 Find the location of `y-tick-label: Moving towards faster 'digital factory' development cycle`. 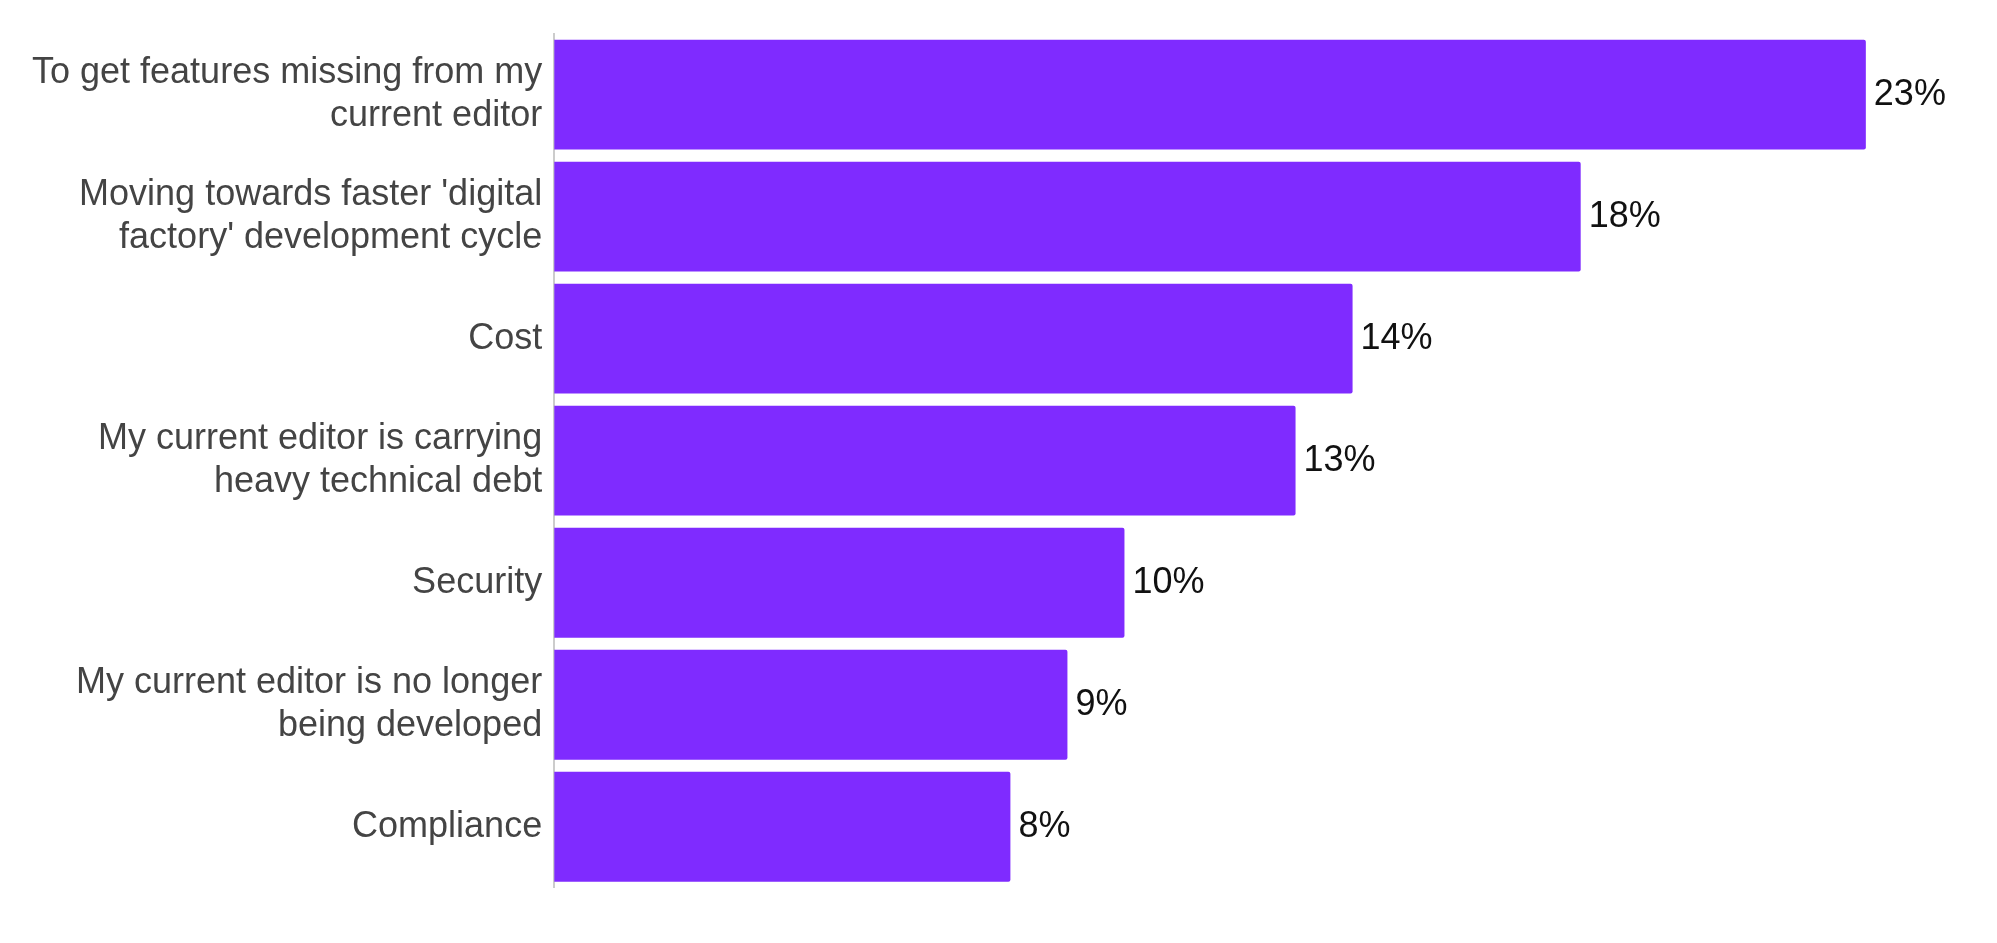

y-tick-label: Moving towards faster 'digital factory' development cycle is located at coordinates (311, 214).